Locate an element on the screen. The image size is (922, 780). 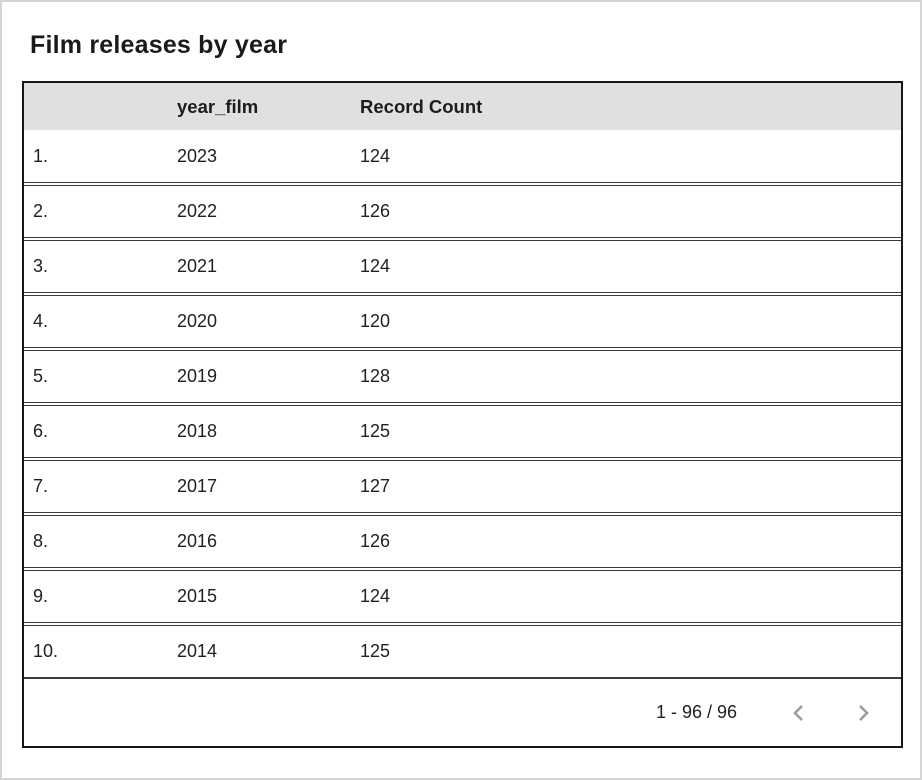
table-row: 5. 2019 128 is located at coordinates (462, 376).